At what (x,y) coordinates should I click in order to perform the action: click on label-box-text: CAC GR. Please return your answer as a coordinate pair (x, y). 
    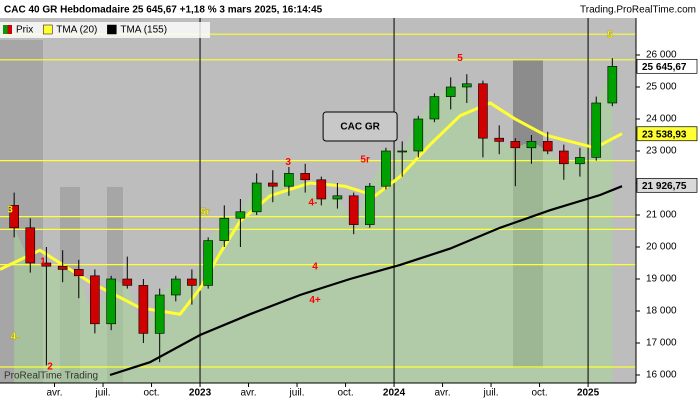
    Looking at the image, I should click on (360, 127).